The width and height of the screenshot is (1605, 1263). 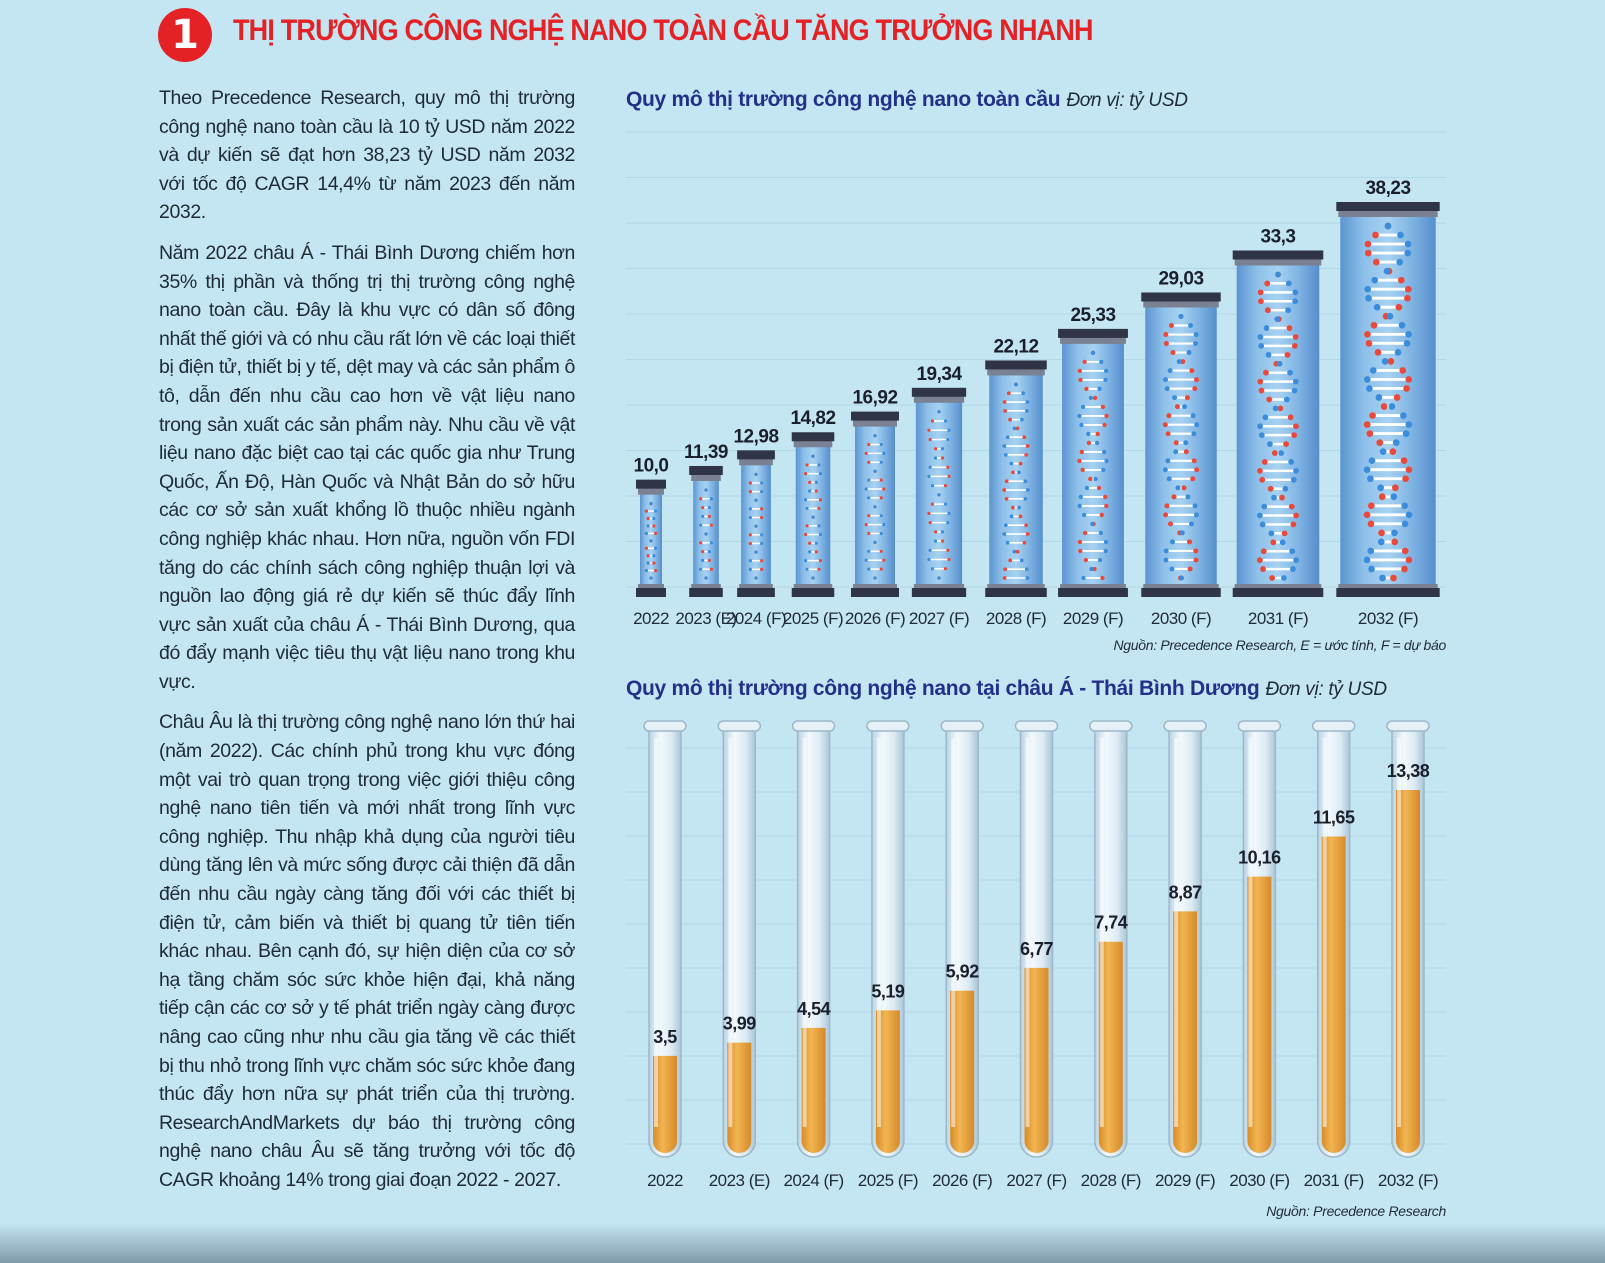 What do you see at coordinates (962, 1180) in the screenshot?
I see `chart2-category-label: 2026 (F)` at bounding box center [962, 1180].